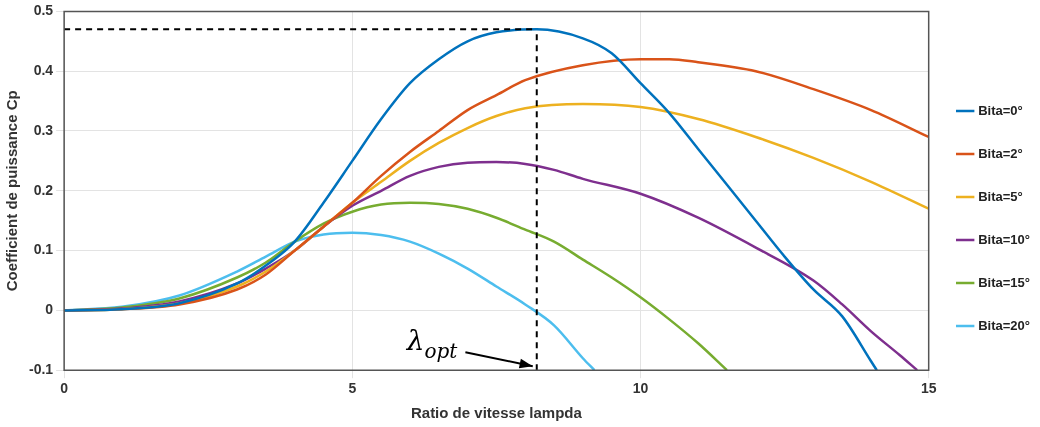  What do you see at coordinates (496, 413) in the screenshot?
I see `x-axis-title: Ratio de vitesse lampda` at bounding box center [496, 413].